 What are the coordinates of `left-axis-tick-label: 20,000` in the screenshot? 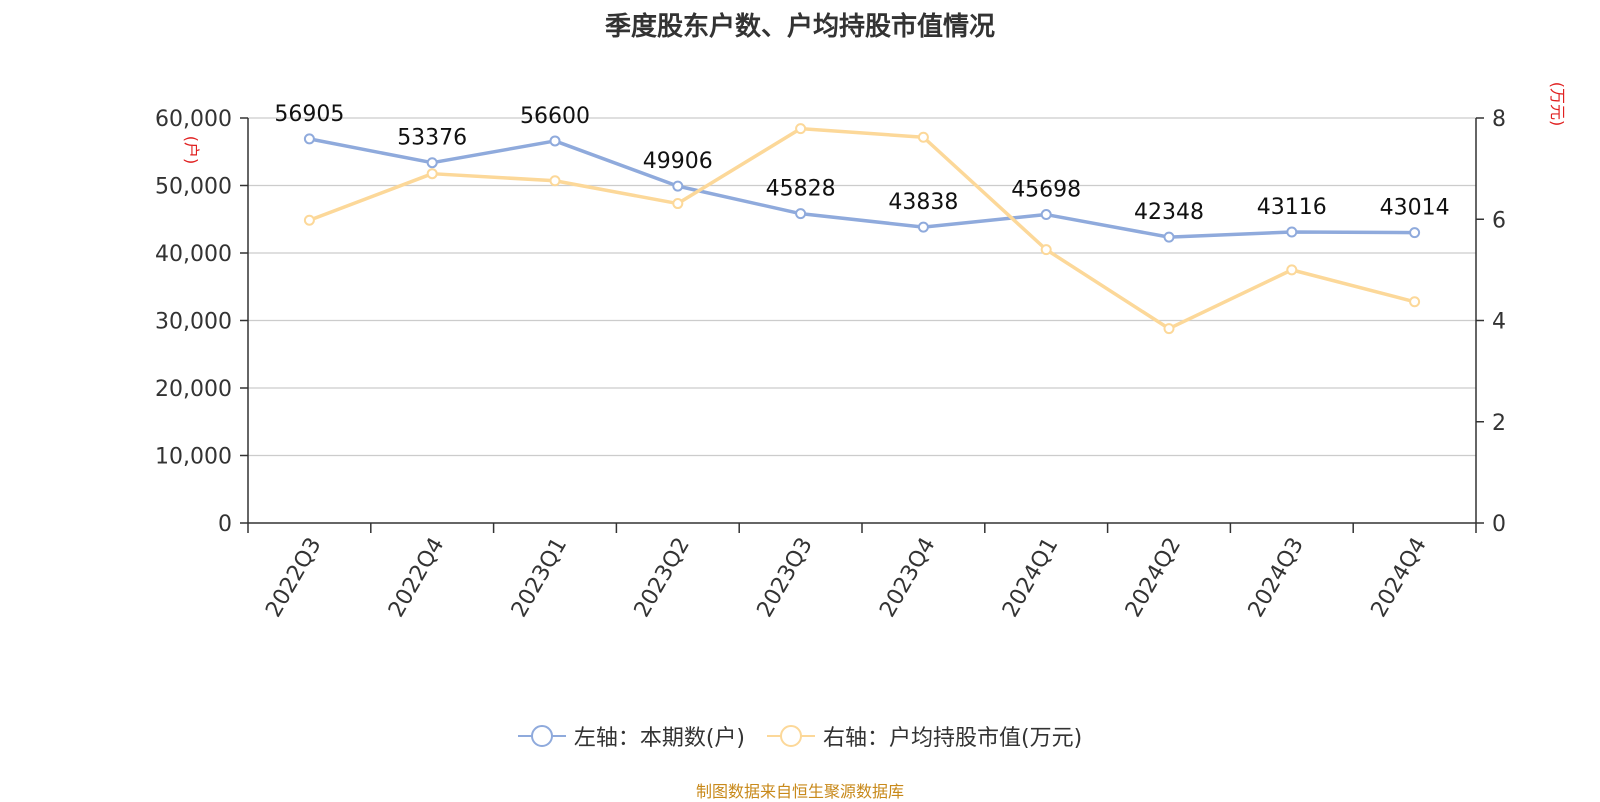 It's located at (193, 389).